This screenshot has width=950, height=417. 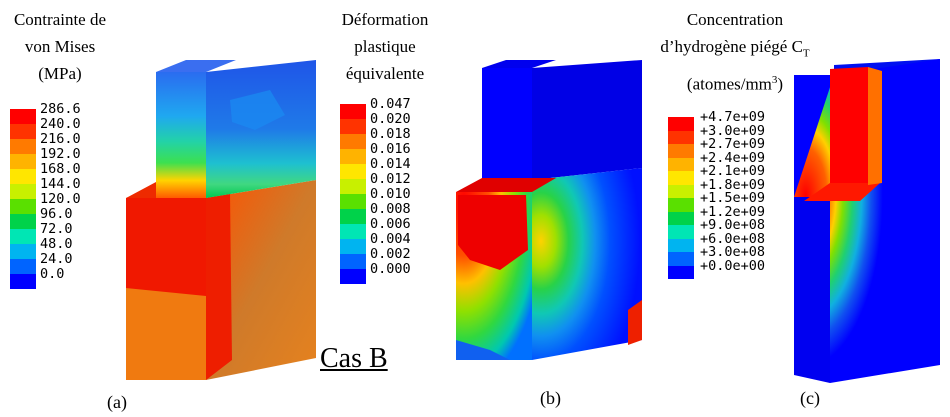 What do you see at coordinates (60, 124) in the screenshot?
I see `legend-tick-label: 240.0` at bounding box center [60, 124].